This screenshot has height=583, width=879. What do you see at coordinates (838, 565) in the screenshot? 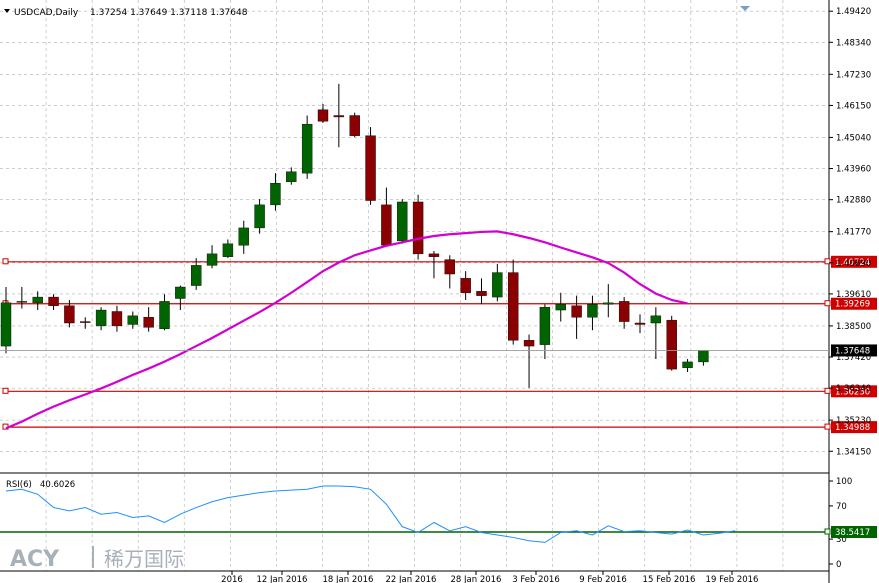
I see `rsi-tick-label: 0` at bounding box center [838, 565].